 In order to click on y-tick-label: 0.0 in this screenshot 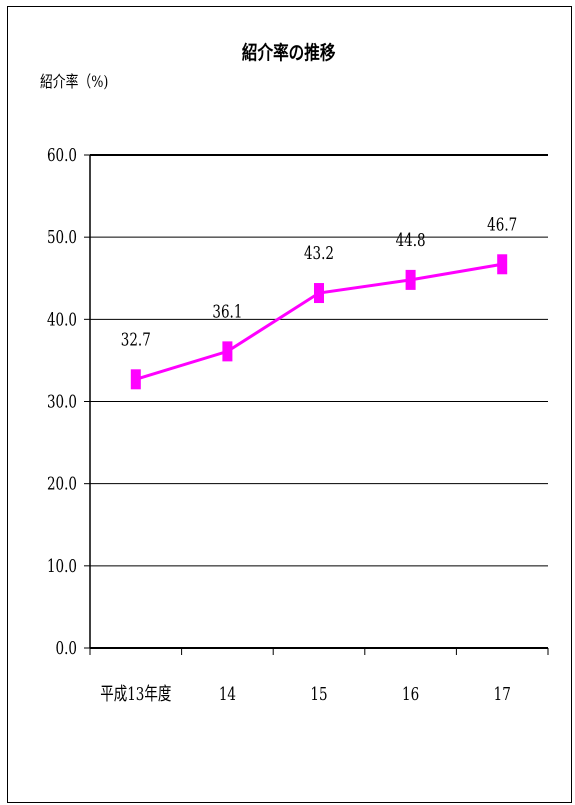, I will do `click(66, 647)`.